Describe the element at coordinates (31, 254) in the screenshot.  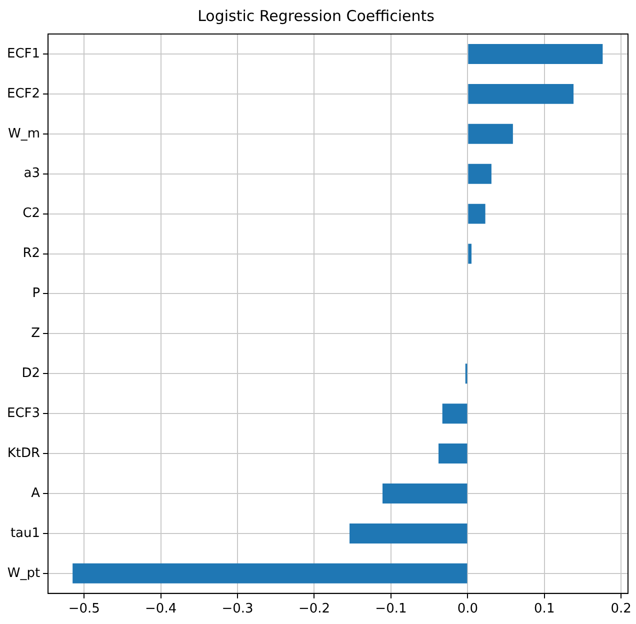
I see `y-tick-label: R2` at that location.